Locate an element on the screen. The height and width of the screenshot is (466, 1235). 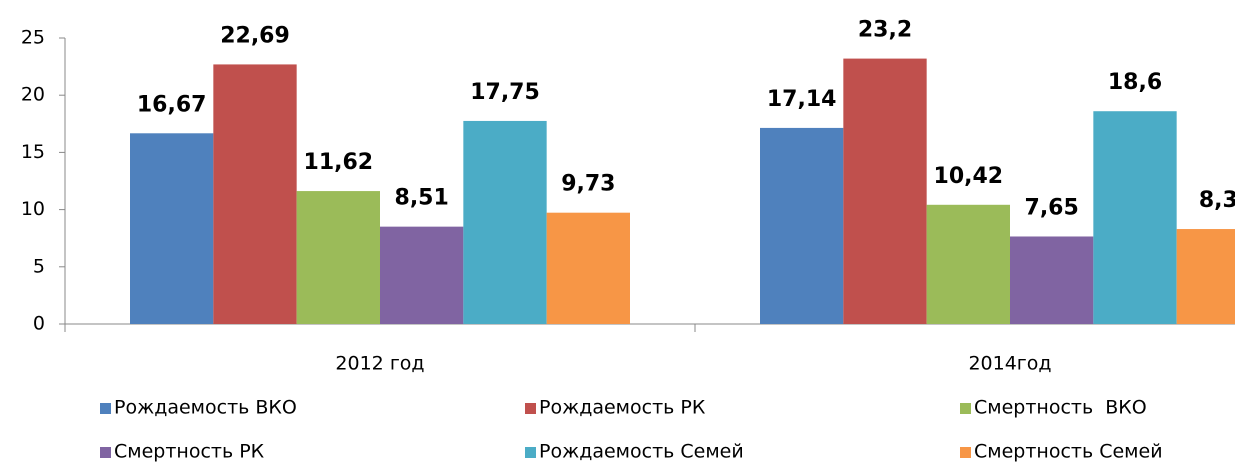
data-label: 10,42 is located at coordinates (969, 176).